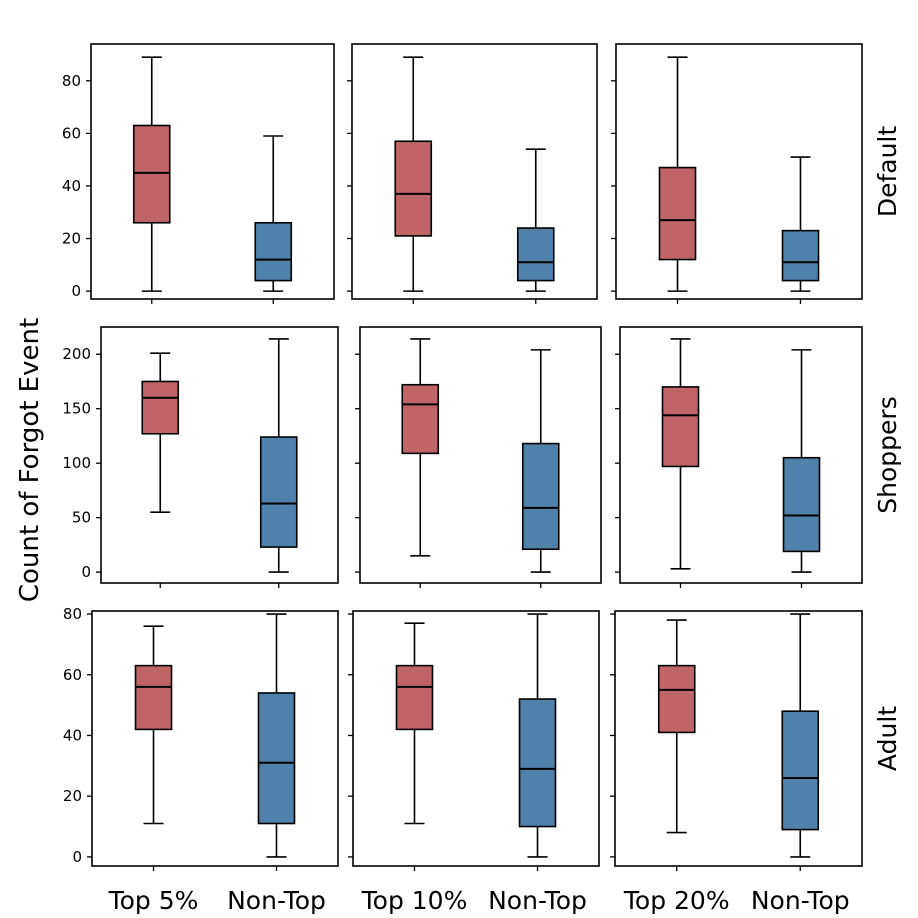  I want to click on y-tick-label: 50, so click(81, 518).